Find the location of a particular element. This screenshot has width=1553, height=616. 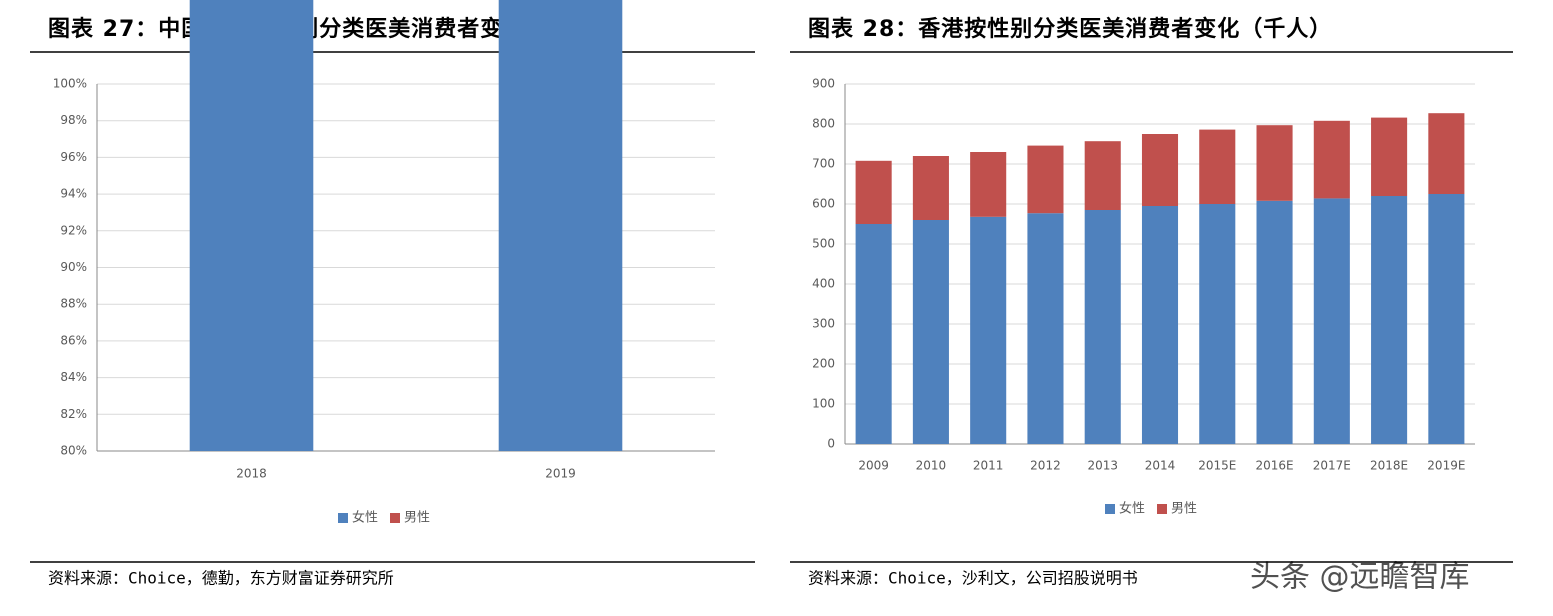

x-tick-label: 2012 is located at coordinates (1045, 466).